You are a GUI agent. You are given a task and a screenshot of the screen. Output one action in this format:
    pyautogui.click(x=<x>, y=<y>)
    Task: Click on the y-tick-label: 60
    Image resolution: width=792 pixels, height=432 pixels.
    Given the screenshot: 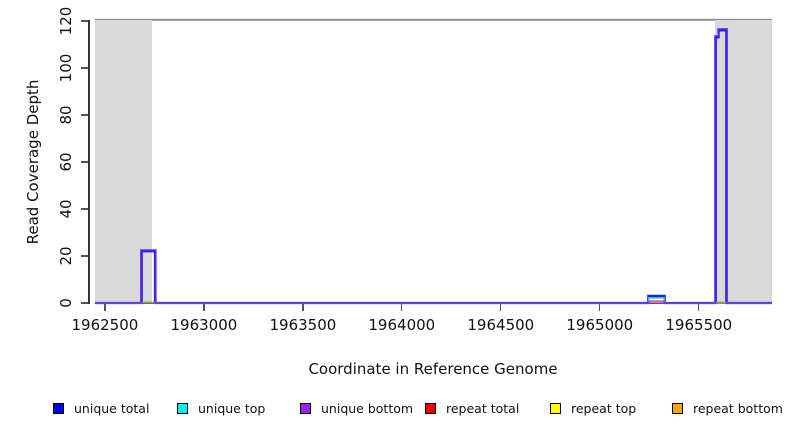 What is the action you would take?
    pyautogui.click(x=66, y=162)
    